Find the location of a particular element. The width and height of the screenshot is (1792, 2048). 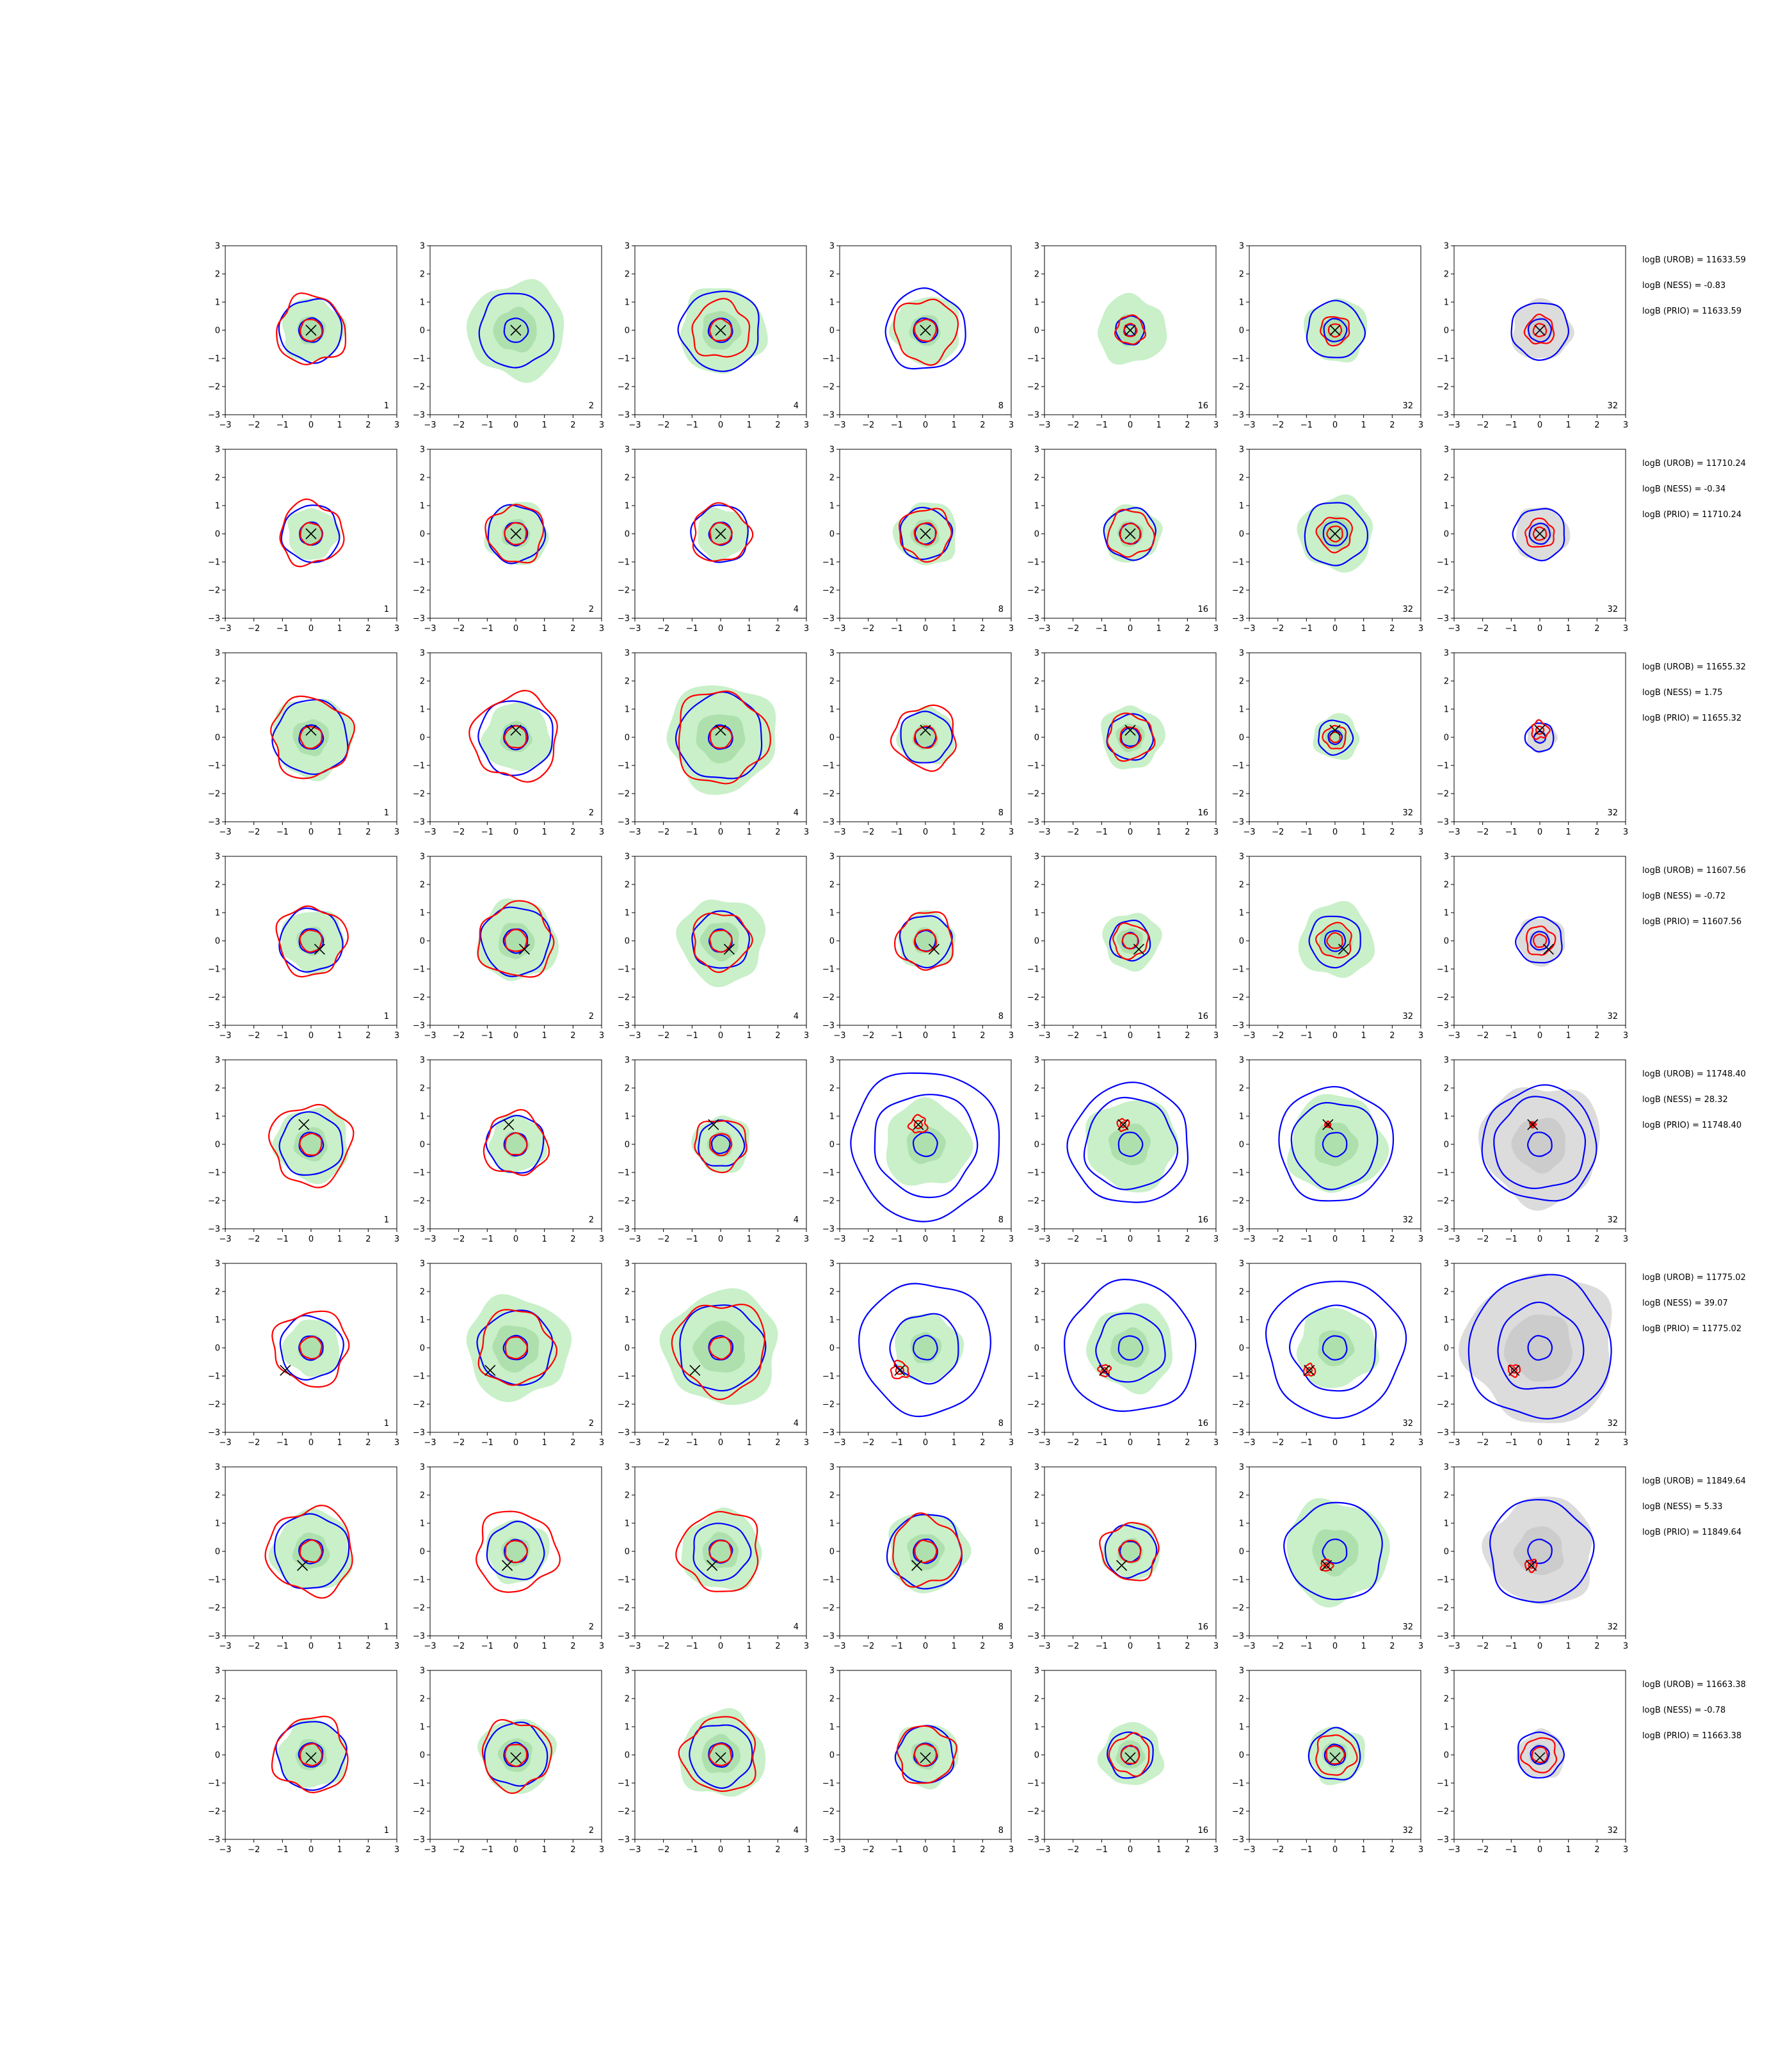

likelihood-density-core is located at coordinates (311, 1347).